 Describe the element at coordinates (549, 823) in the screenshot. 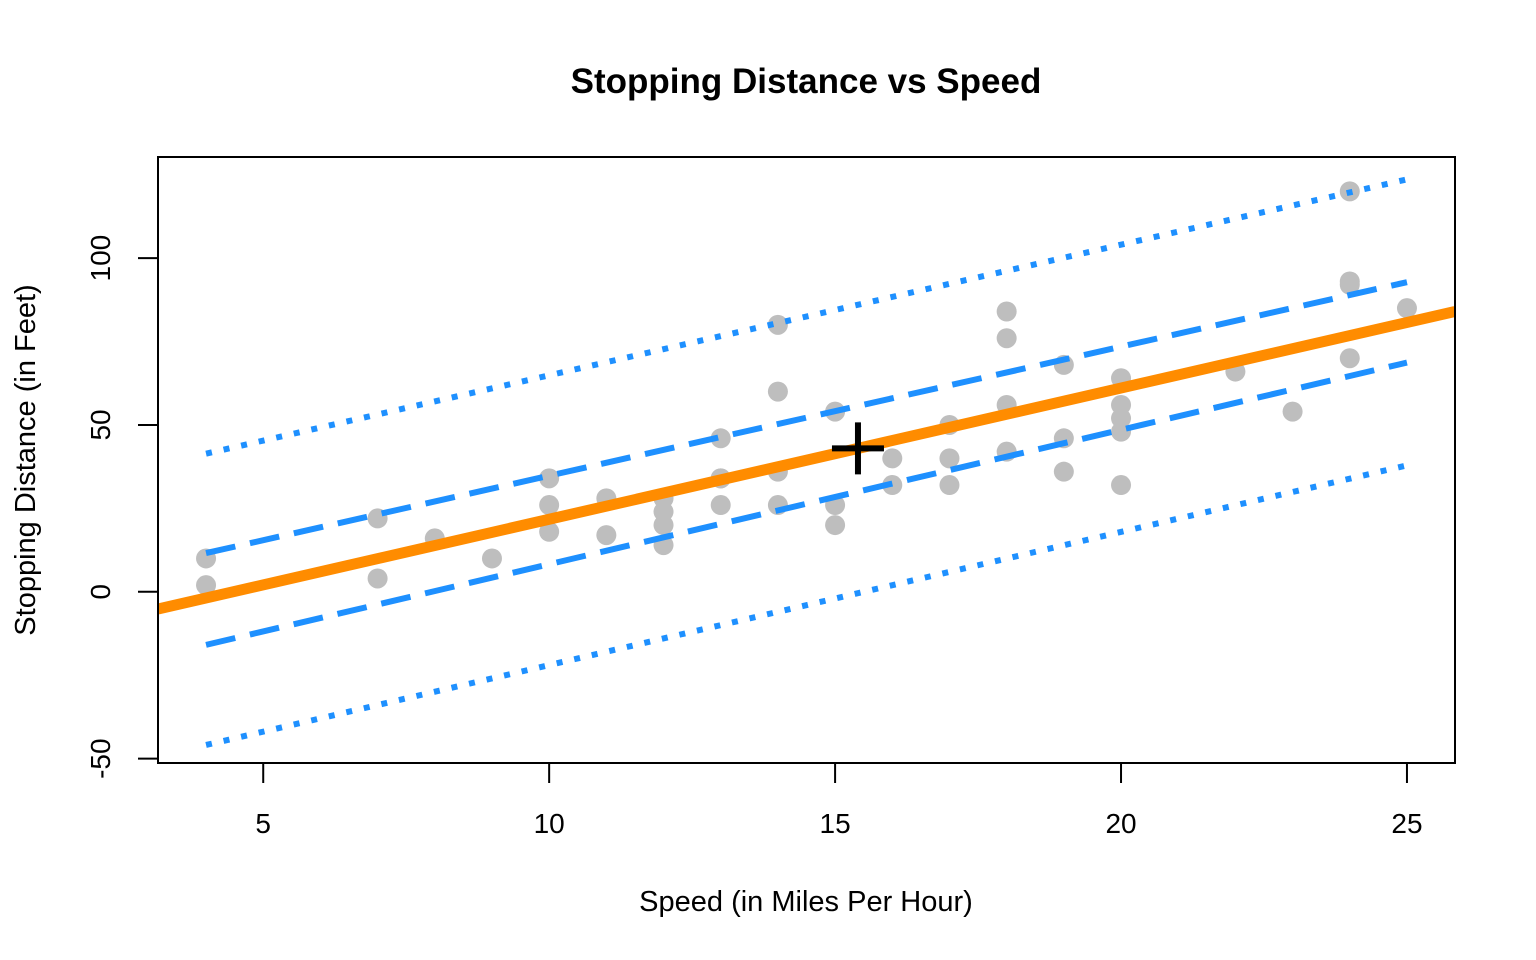

I see `x-tick-label: 10` at that location.